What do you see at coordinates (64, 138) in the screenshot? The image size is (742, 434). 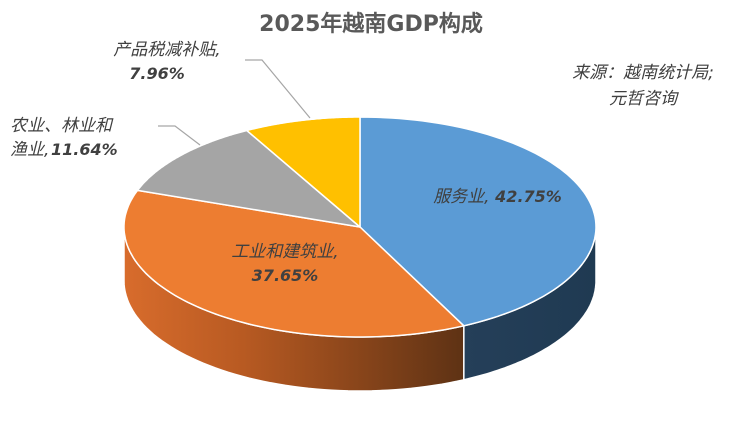 I see `label-agriculture: 农业、林业和 渔业, 11.64%` at bounding box center [64, 138].